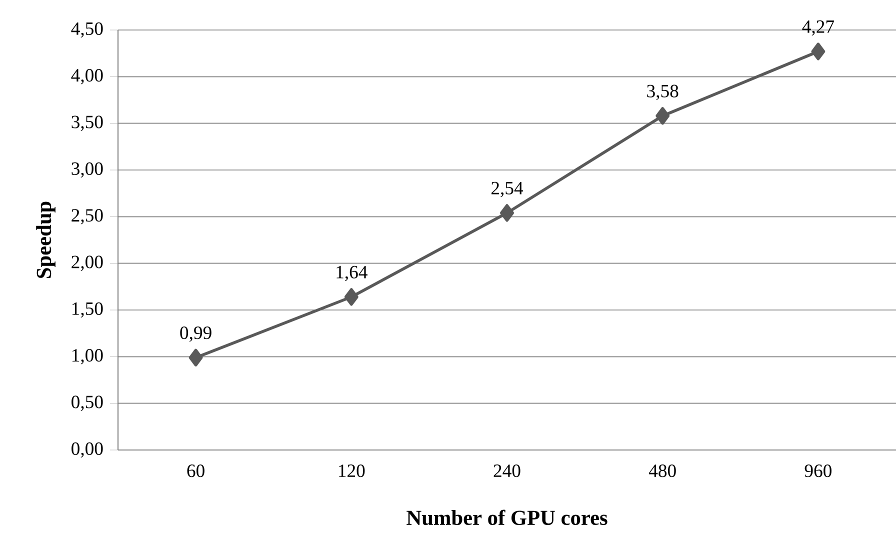  I want to click on y-tick-label: 3,00, so click(87, 170).